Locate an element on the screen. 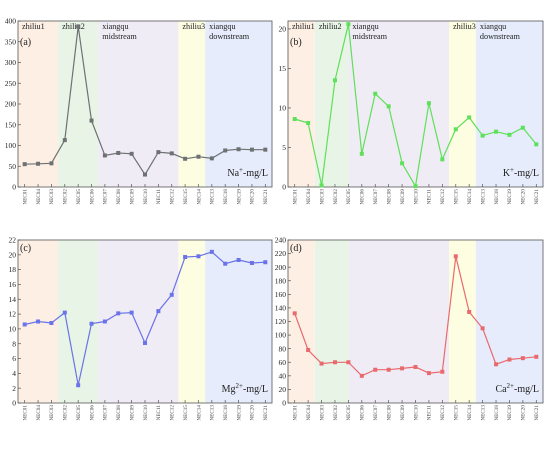 This screenshot has height=457, width=550. y-tick-label: 18 is located at coordinates (13, 269).